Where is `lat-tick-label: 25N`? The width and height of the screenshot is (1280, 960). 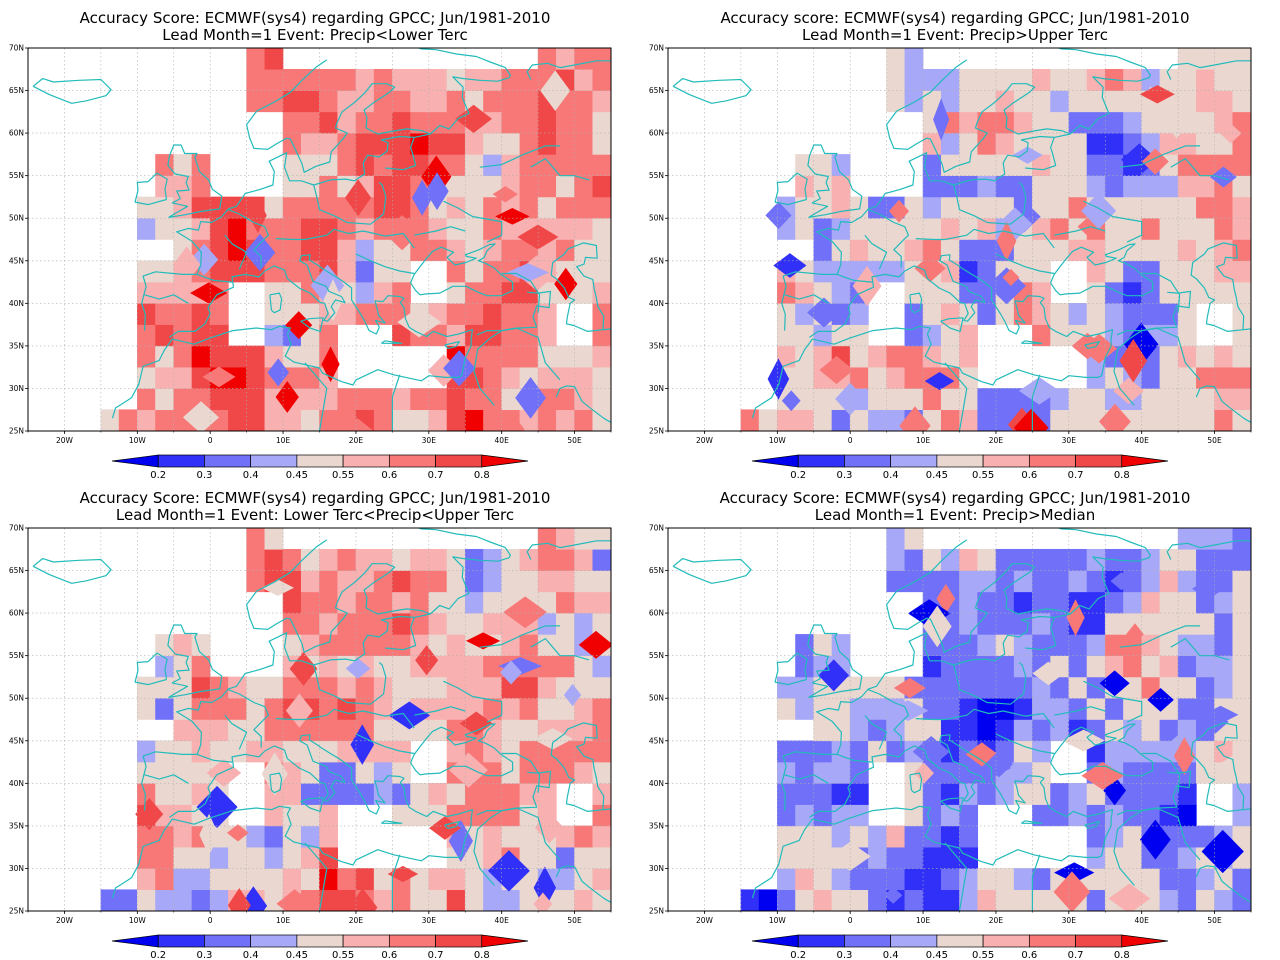 lat-tick-label: 25N is located at coordinates (16, 911).